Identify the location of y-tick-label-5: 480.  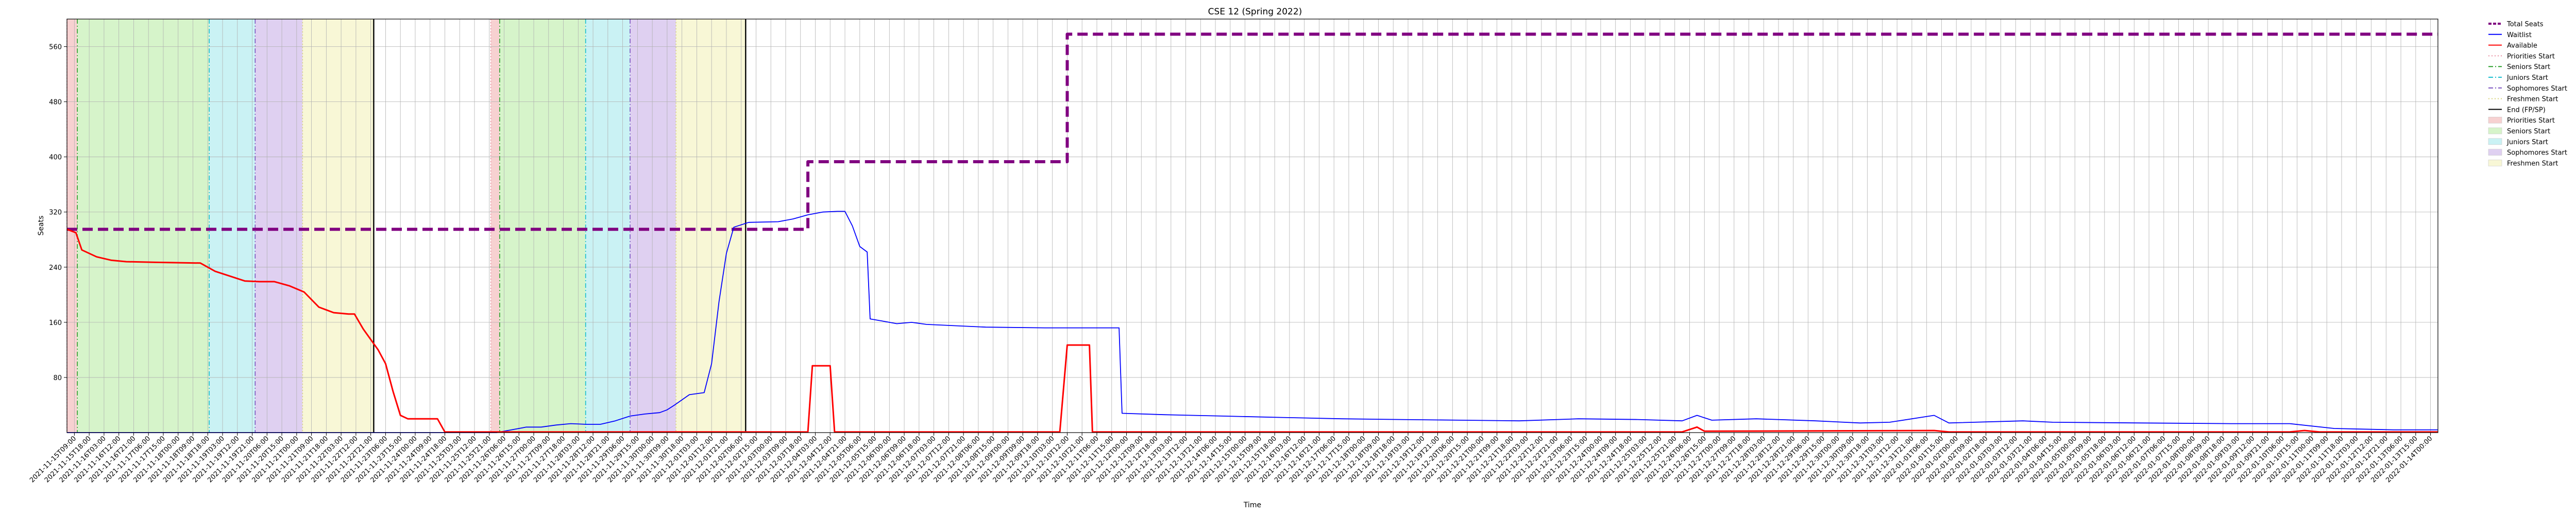
(55, 103).